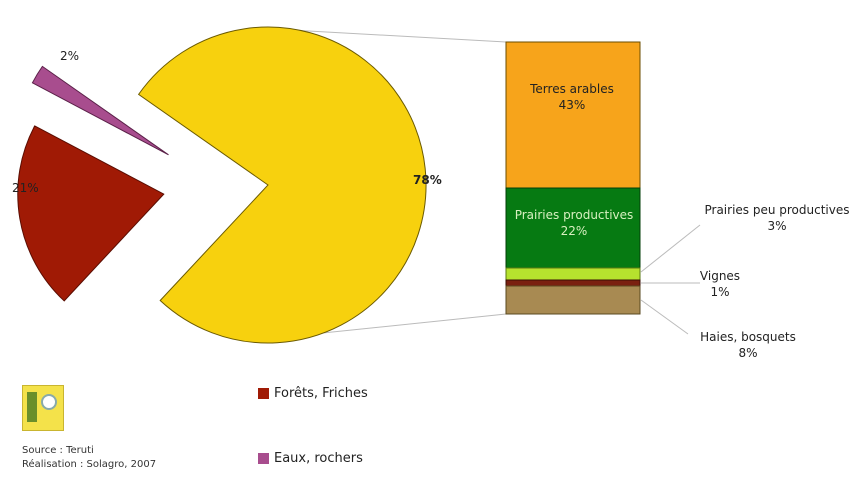  I want to click on bar-segment-name: Prairies productives, so click(574, 215).